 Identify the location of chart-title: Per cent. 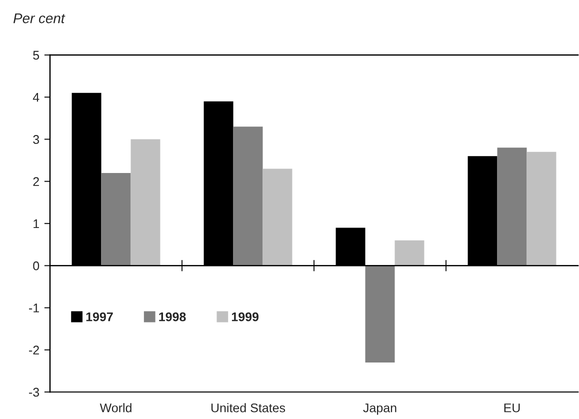
(39, 19).